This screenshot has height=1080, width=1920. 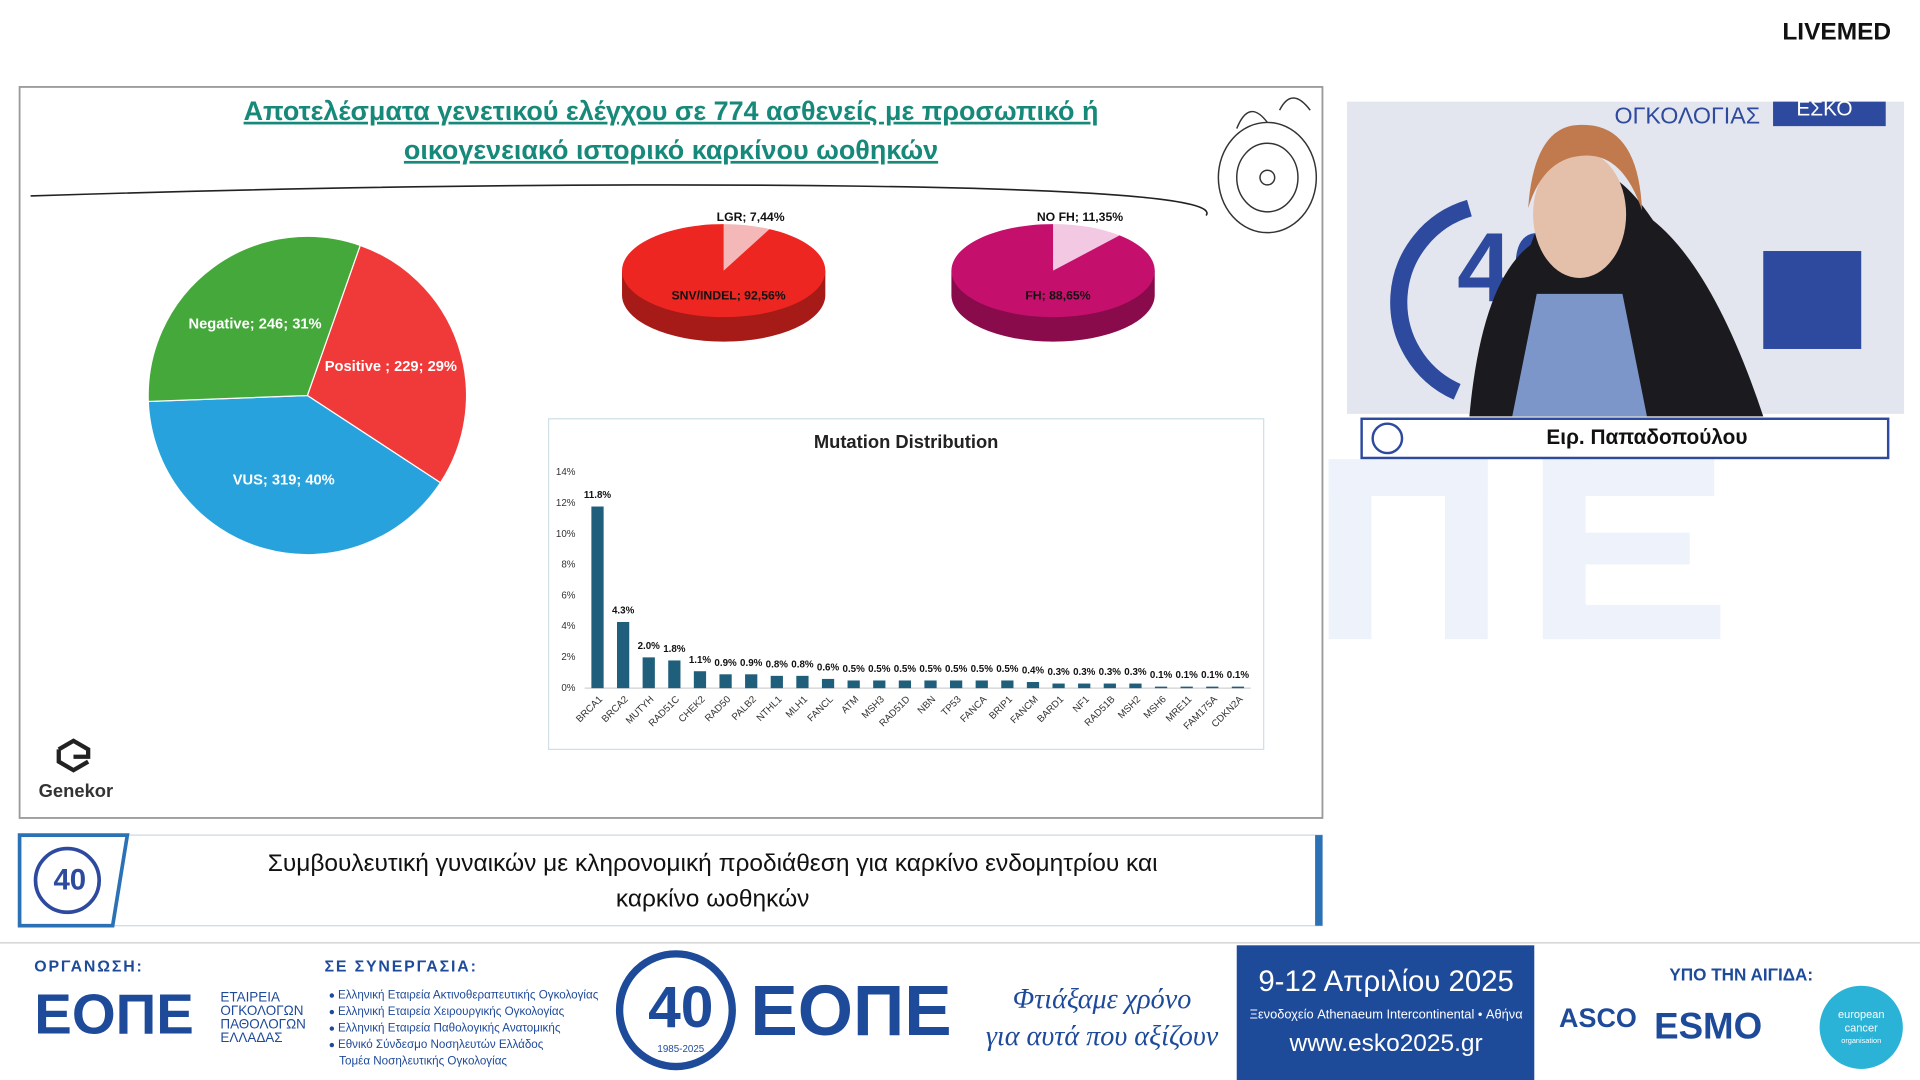 I want to click on collaborator: Εθνικό Σύνδεσμο Νοσηλευτών Ελλάδος, so click(x=441, y=1044).